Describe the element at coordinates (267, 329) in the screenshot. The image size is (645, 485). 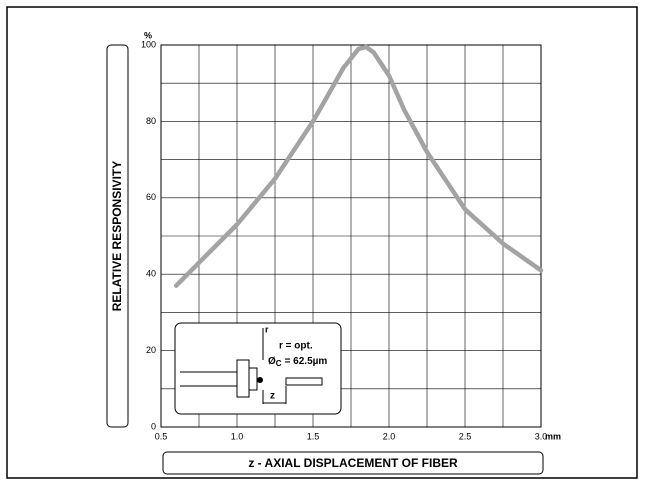
I see `r-label: r` at that location.